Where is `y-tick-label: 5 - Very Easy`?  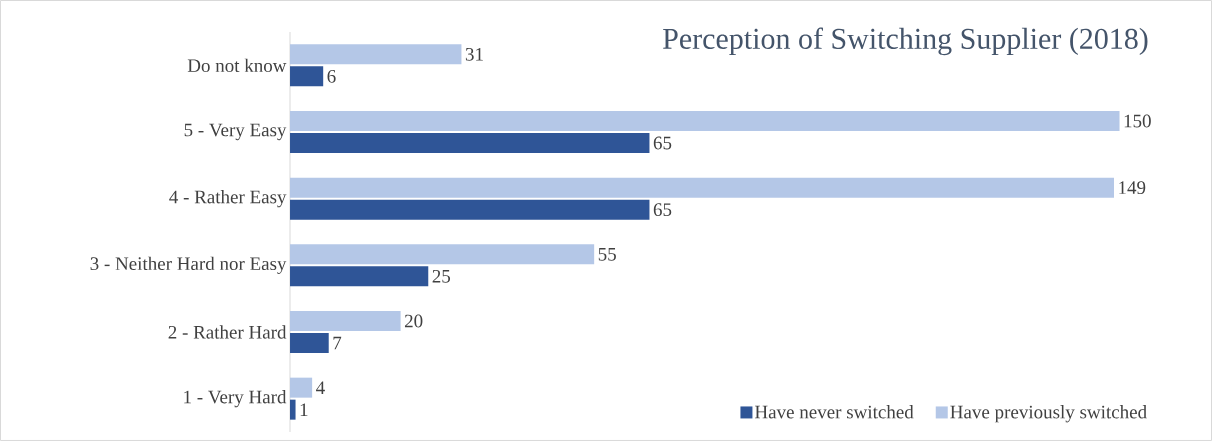 y-tick-label: 5 - Very Easy is located at coordinates (235, 132).